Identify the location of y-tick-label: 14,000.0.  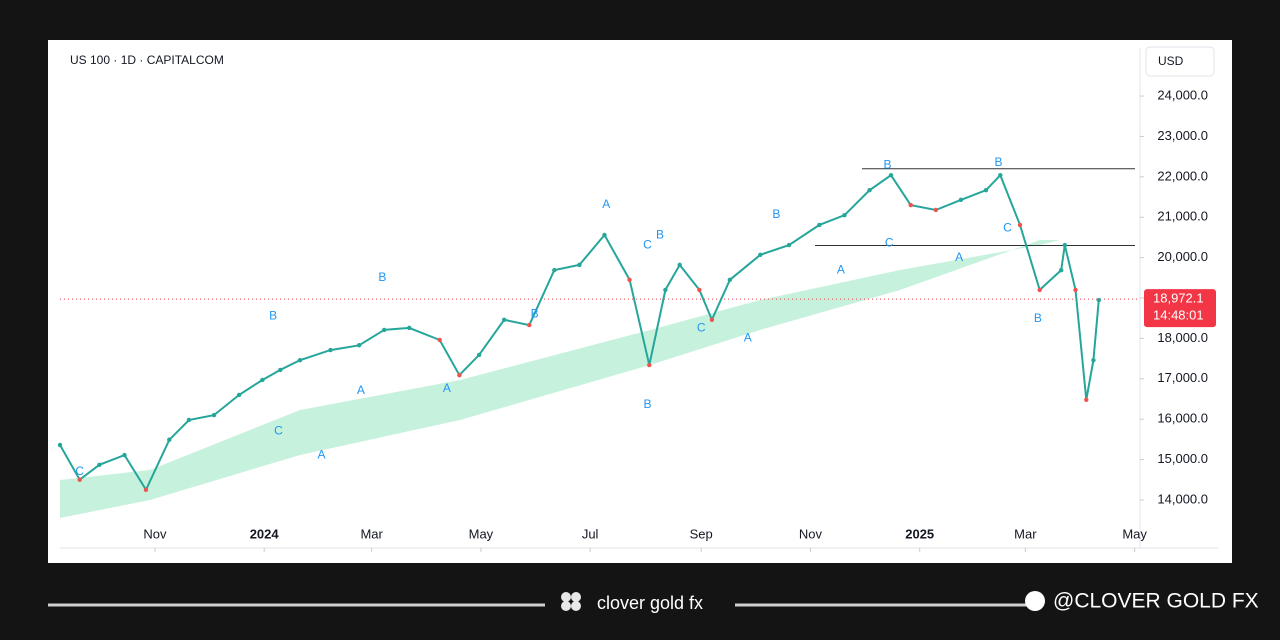
(1182, 498).